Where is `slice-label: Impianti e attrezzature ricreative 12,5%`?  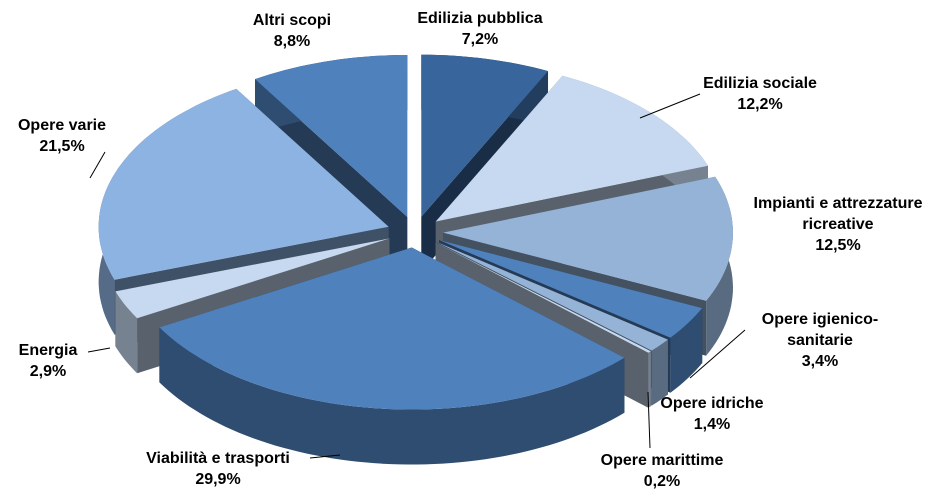
slice-label: Impianti e attrezzature ricreative 12,5% is located at coordinates (838, 224).